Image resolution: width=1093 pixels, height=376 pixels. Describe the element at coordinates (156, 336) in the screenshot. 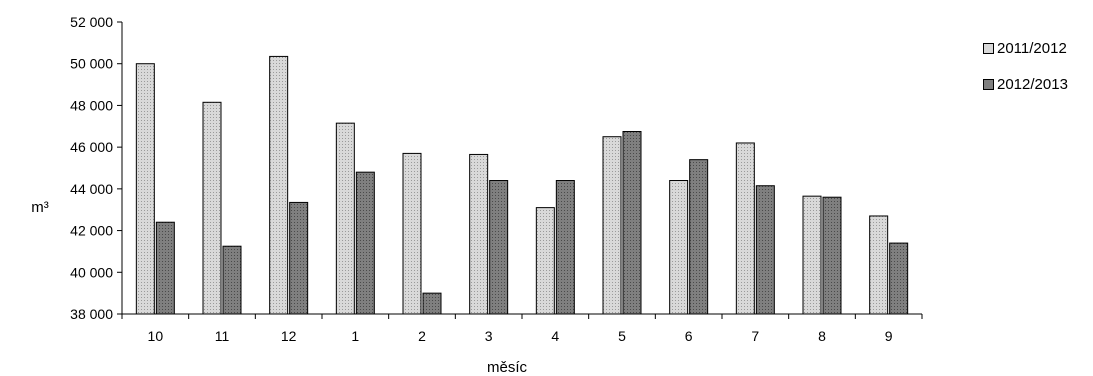

I see `x-tick-label-10: 10` at that location.